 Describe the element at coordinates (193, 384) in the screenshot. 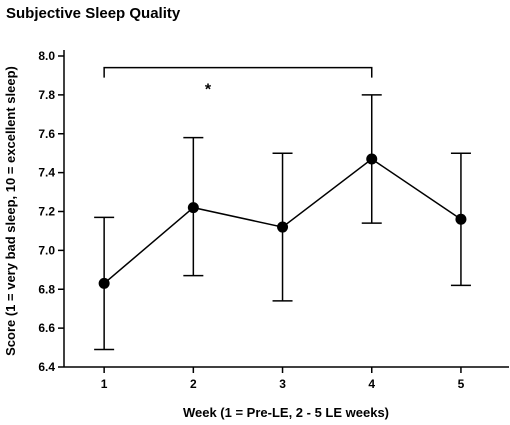

I see `x-tick-label-1: 2` at that location.